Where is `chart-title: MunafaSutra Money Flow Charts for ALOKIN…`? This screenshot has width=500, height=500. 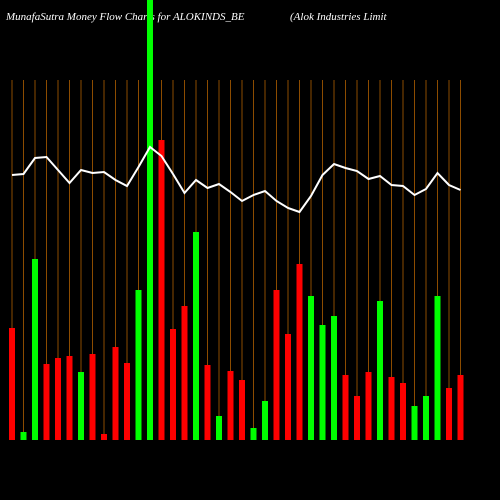
chart-title: MunafaSutra Money Flow Charts for ALOKIN… is located at coordinates (125, 17).